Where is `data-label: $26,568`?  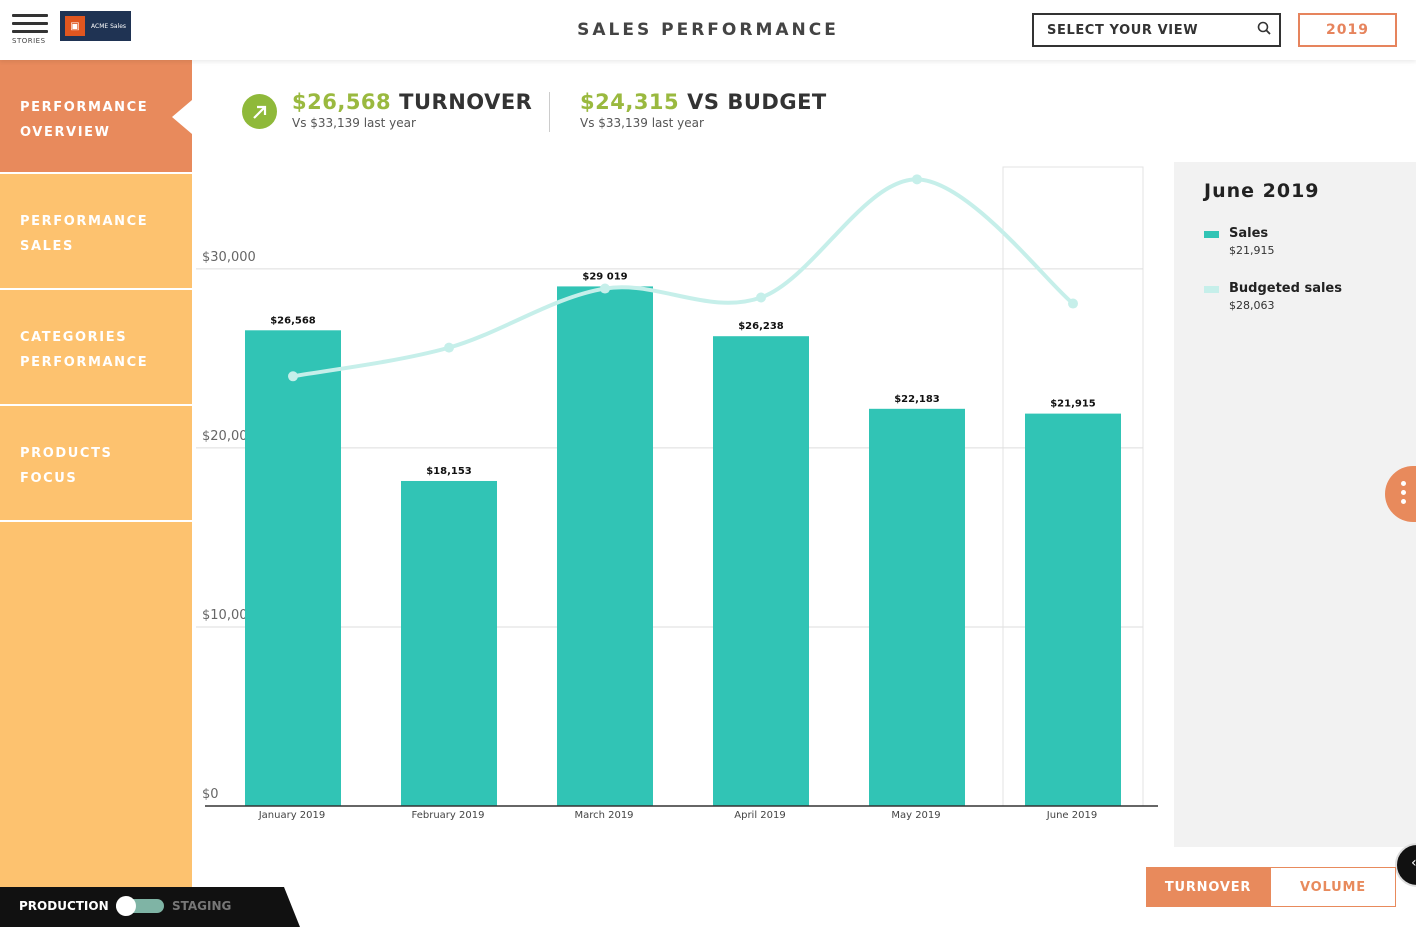
data-label: $26,568 is located at coordinates (293, 320).